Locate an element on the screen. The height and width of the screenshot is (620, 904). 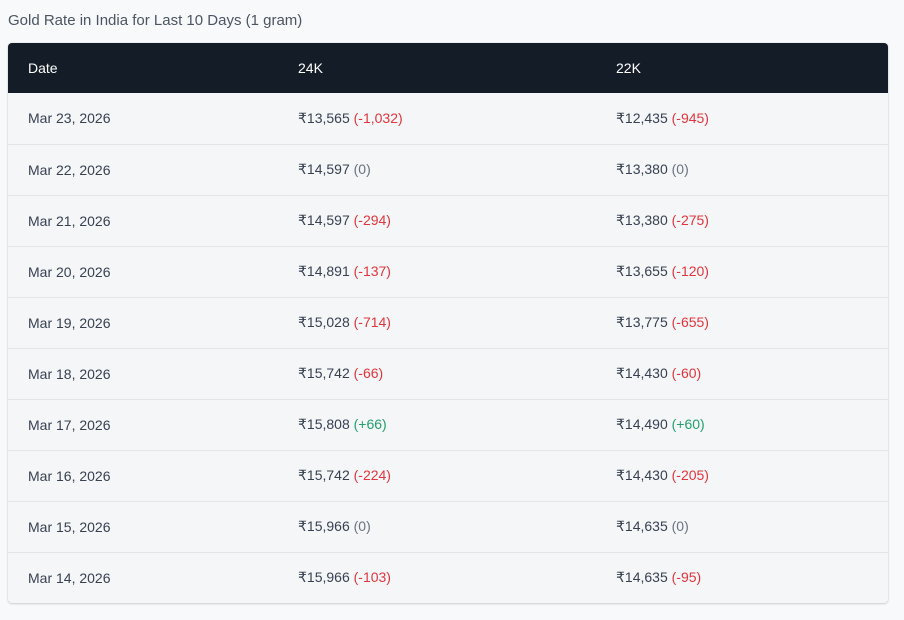
table-row: Mar 17, 2026 ₹15,808 (+66) ₹14,490 (+60) is located at coordinates (448, 424).